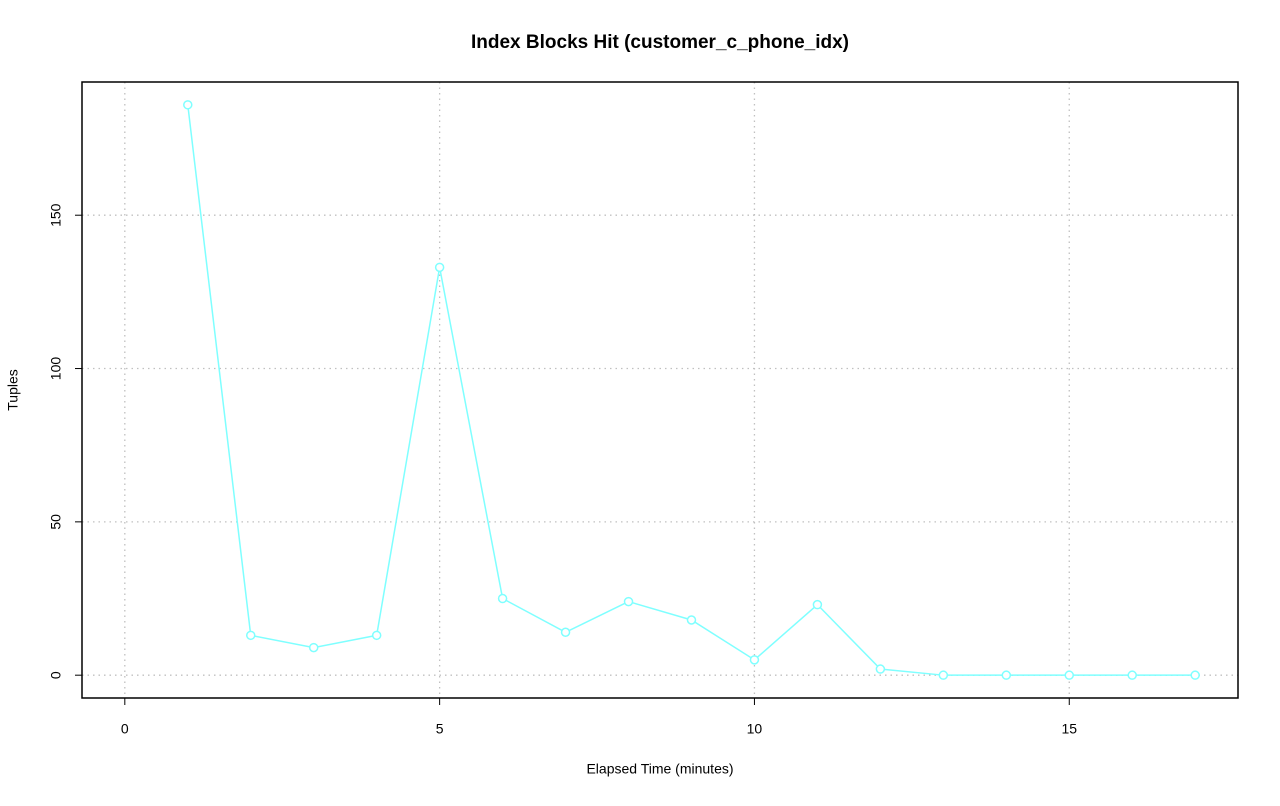  Describe the element at coordinates (56, 215) in the screenshot. I see `y-tick-label: 150` at that location.